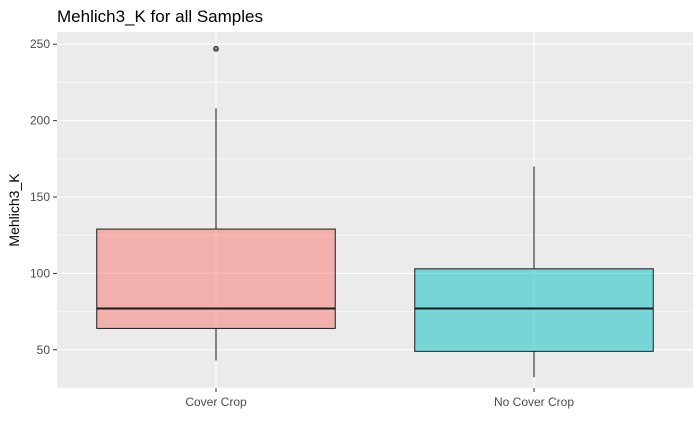 This screenshot has height=432, width=700. What do you see at coordinates (40, 44) in the screenshot?
I see `y-tick-label: 250` at bounding box center [40, 44].